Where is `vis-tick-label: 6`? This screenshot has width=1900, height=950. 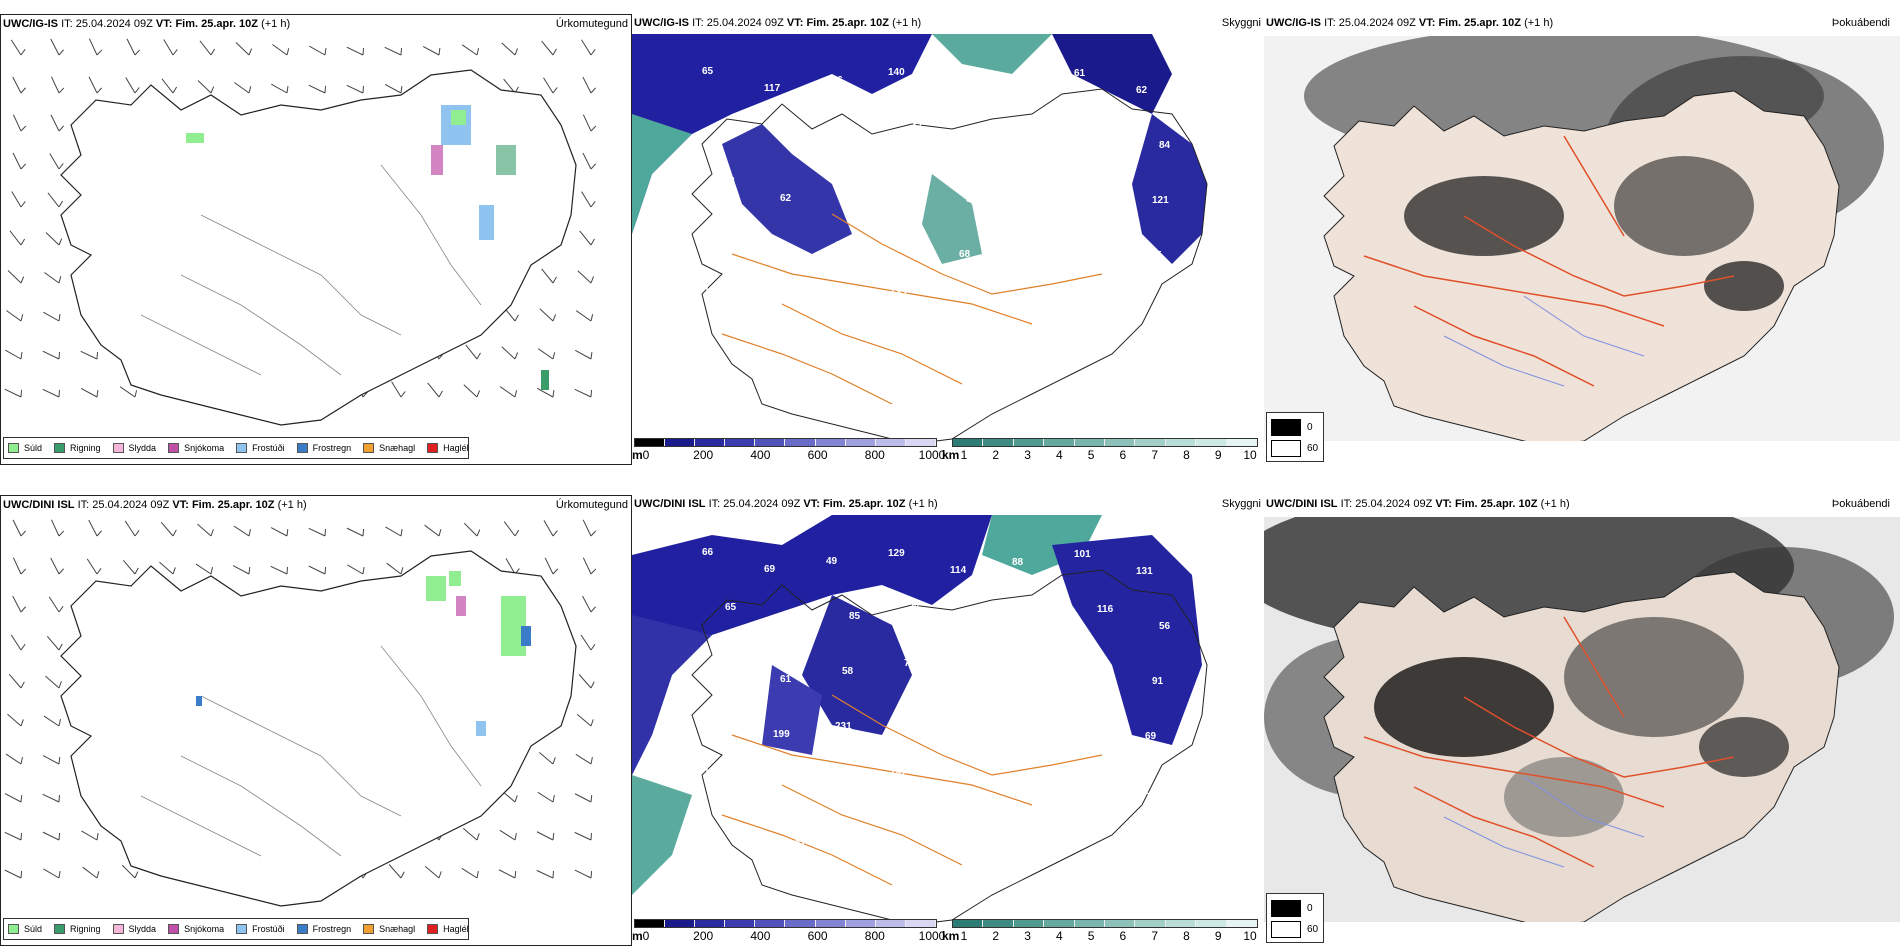
vis-tick-label: 6 is located at coordinates (1123, 936).